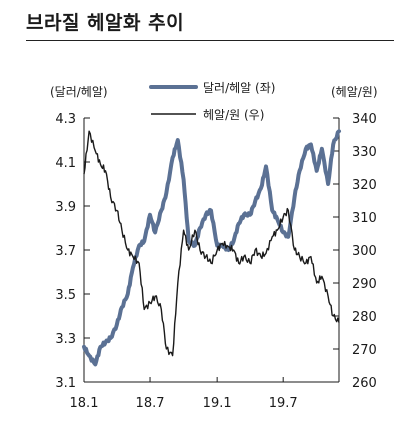 The width and height of the screenshot is (409, 426). Describe the element at coordinates (217, 403) in the screenshot. I see `x-tick-label: 19.1` at that location.